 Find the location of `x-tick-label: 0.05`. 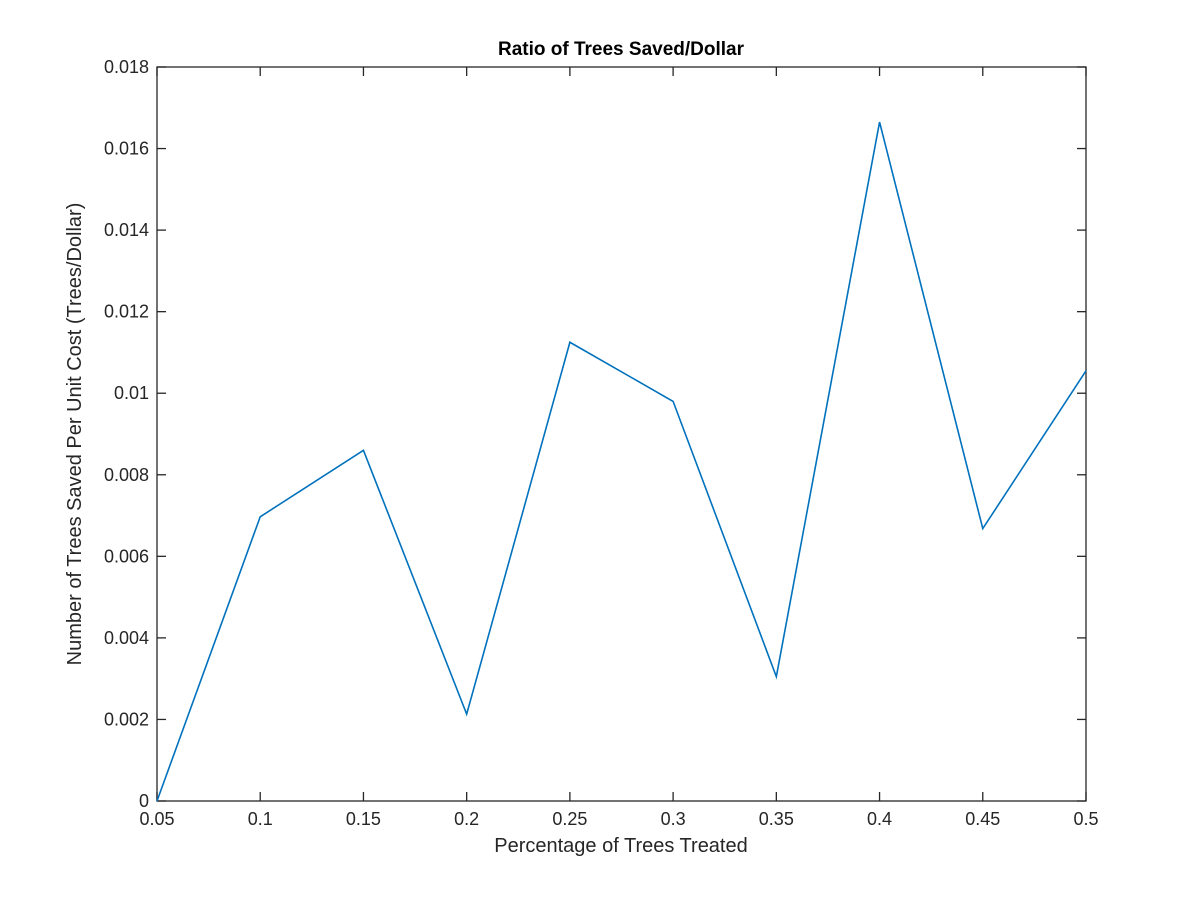

x-tick-label: 0.05 is located at coordinates (156, 819).